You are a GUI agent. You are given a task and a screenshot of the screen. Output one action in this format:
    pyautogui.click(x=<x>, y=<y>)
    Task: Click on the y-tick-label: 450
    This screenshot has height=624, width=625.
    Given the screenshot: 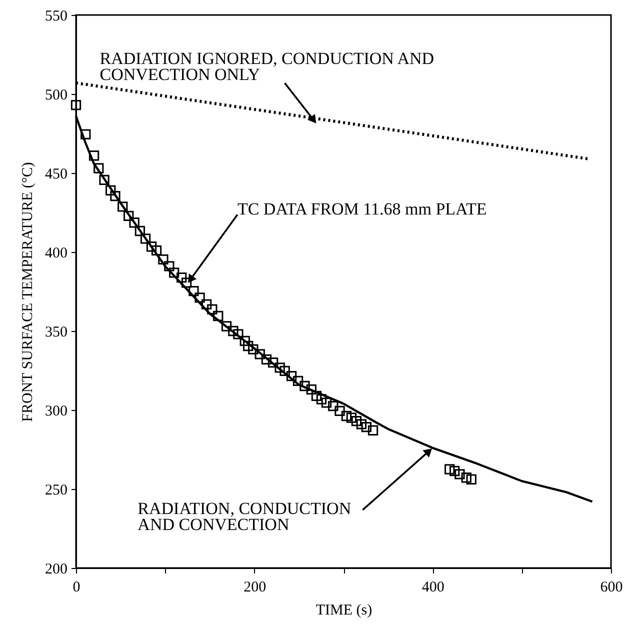 What is the action you would take?
    pyautogui.click(x=56, y=174)
    